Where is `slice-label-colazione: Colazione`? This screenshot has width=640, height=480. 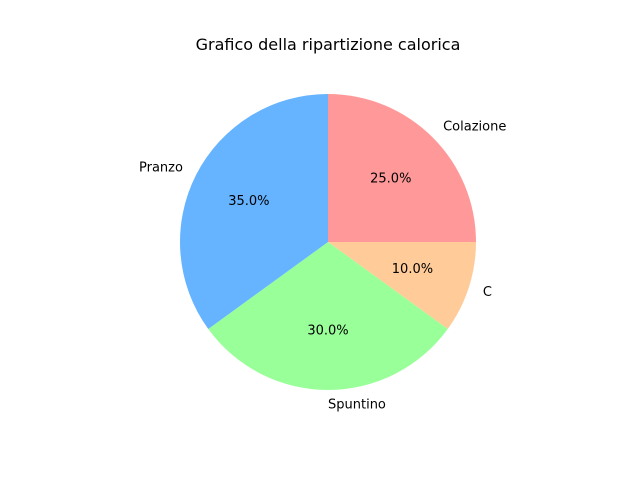 slice-label-colazione: Colazione is located at coordinates (474, 126).